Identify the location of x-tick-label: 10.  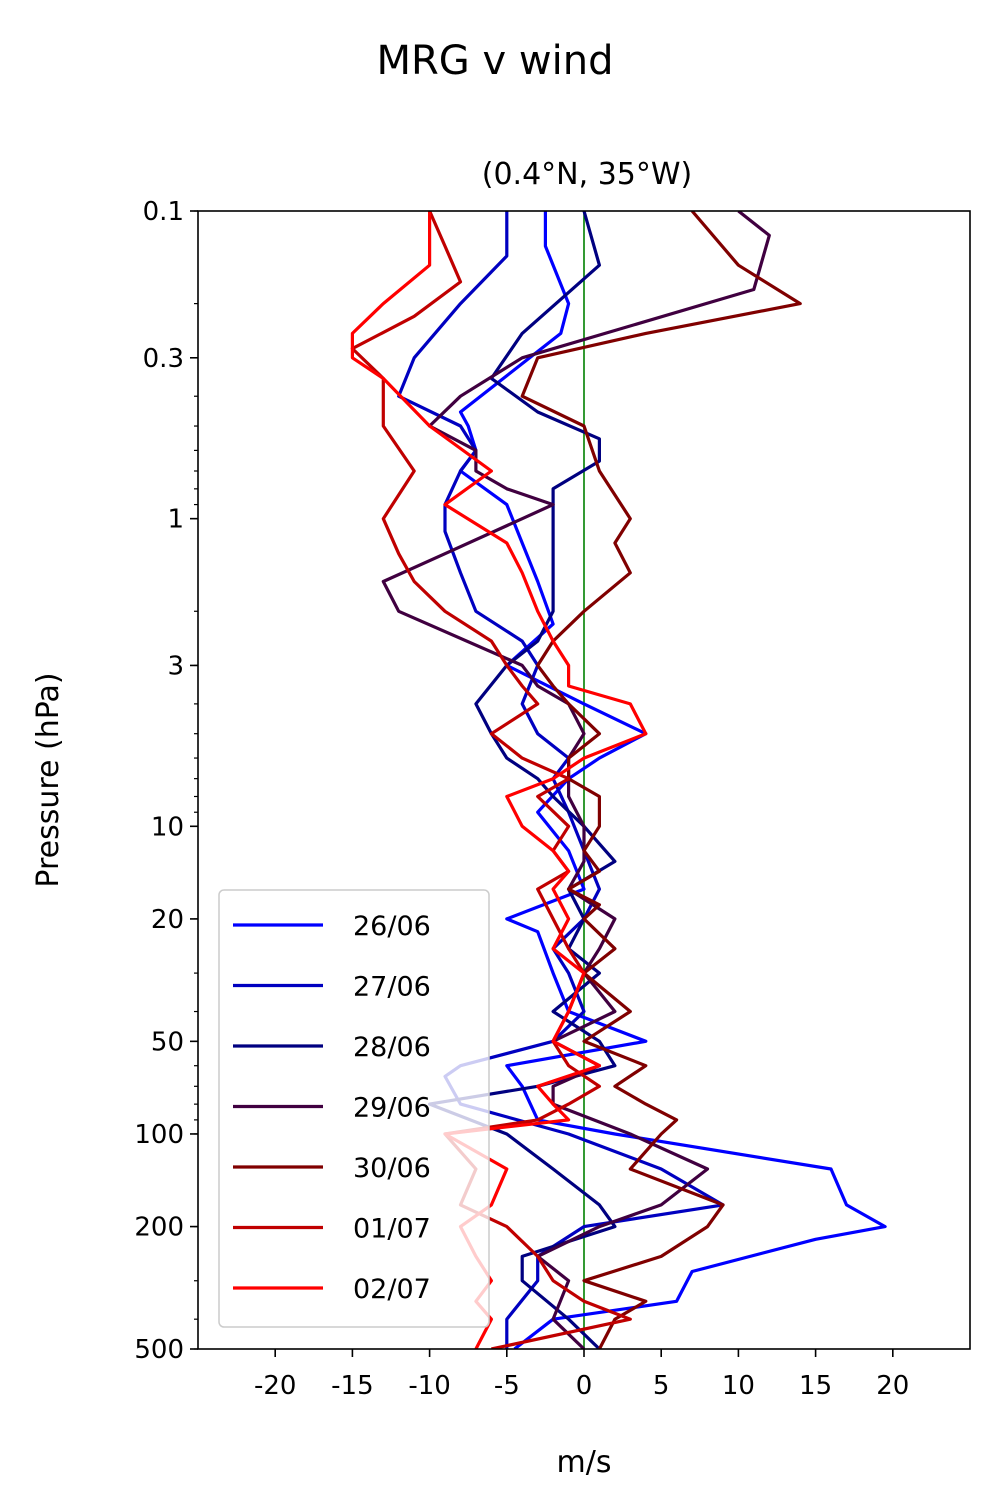
(738, 1386).